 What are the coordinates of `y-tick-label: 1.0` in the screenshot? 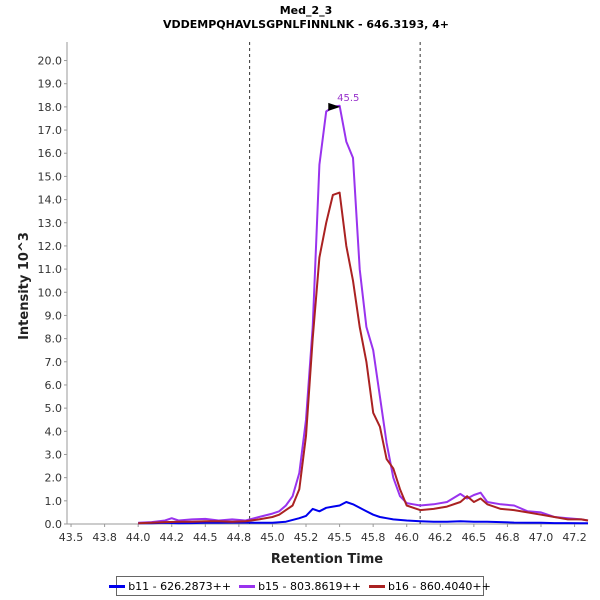 It's located at (54, 501).